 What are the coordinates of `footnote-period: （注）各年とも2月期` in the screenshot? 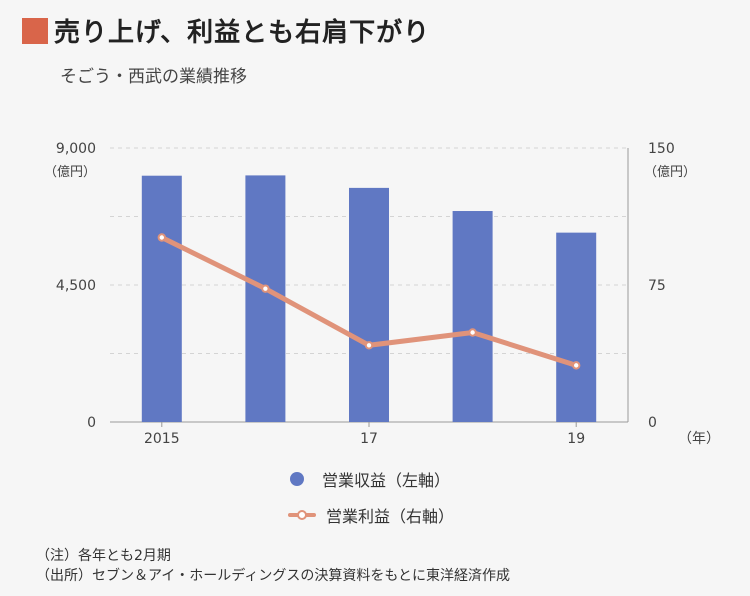 It's located at (103, 556).